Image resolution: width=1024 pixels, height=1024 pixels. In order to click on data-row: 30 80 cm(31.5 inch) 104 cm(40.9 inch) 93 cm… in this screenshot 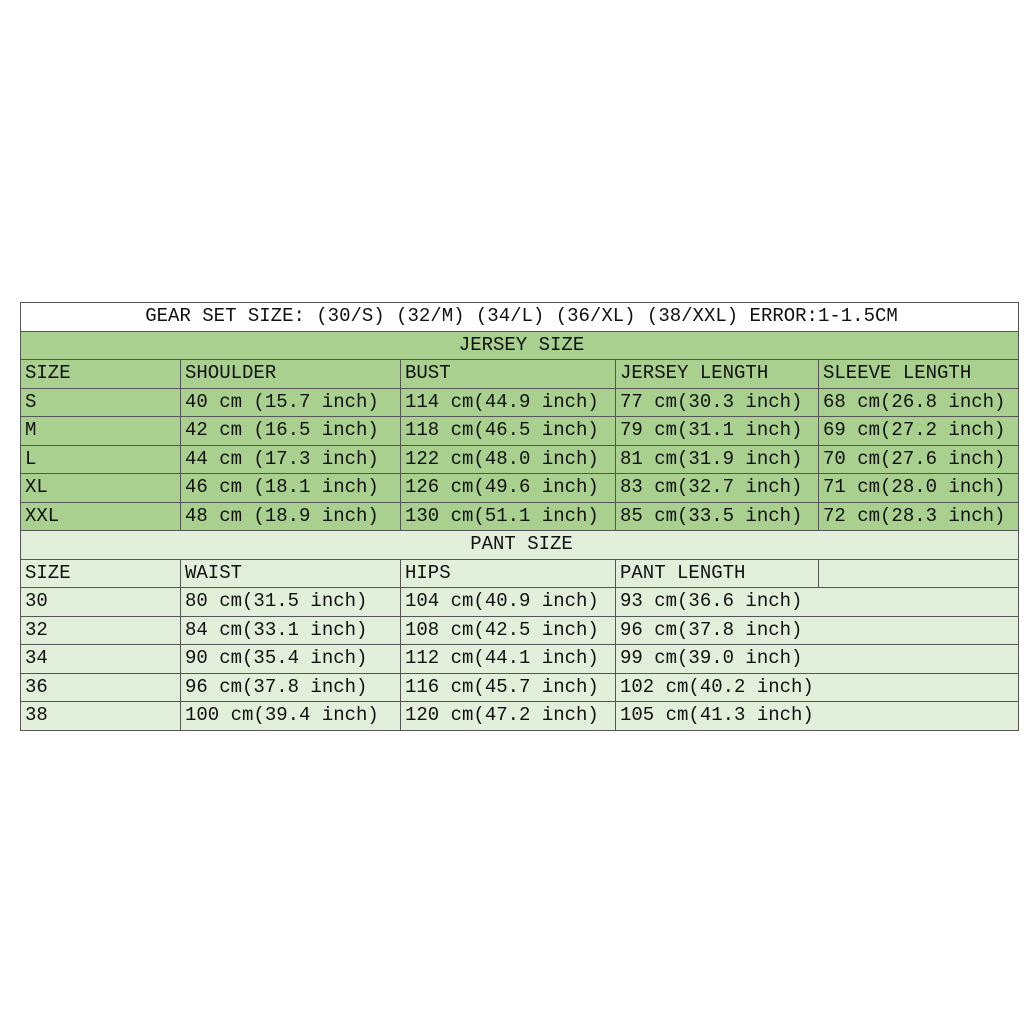, I will do `click(520, 602)`.